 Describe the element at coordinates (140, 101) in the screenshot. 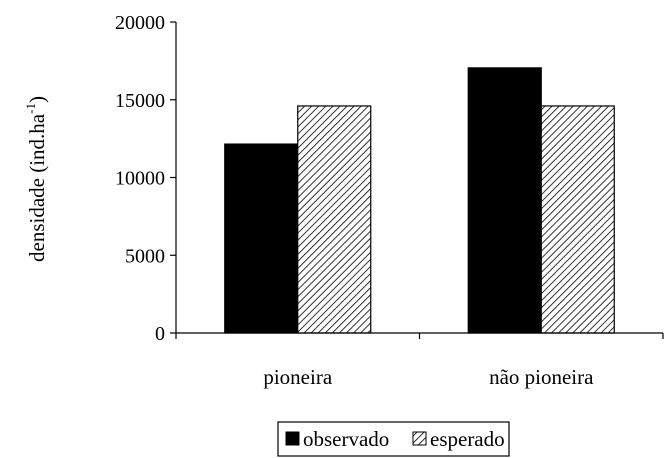

I see `y-tick-label-15000: 15000` at that location.